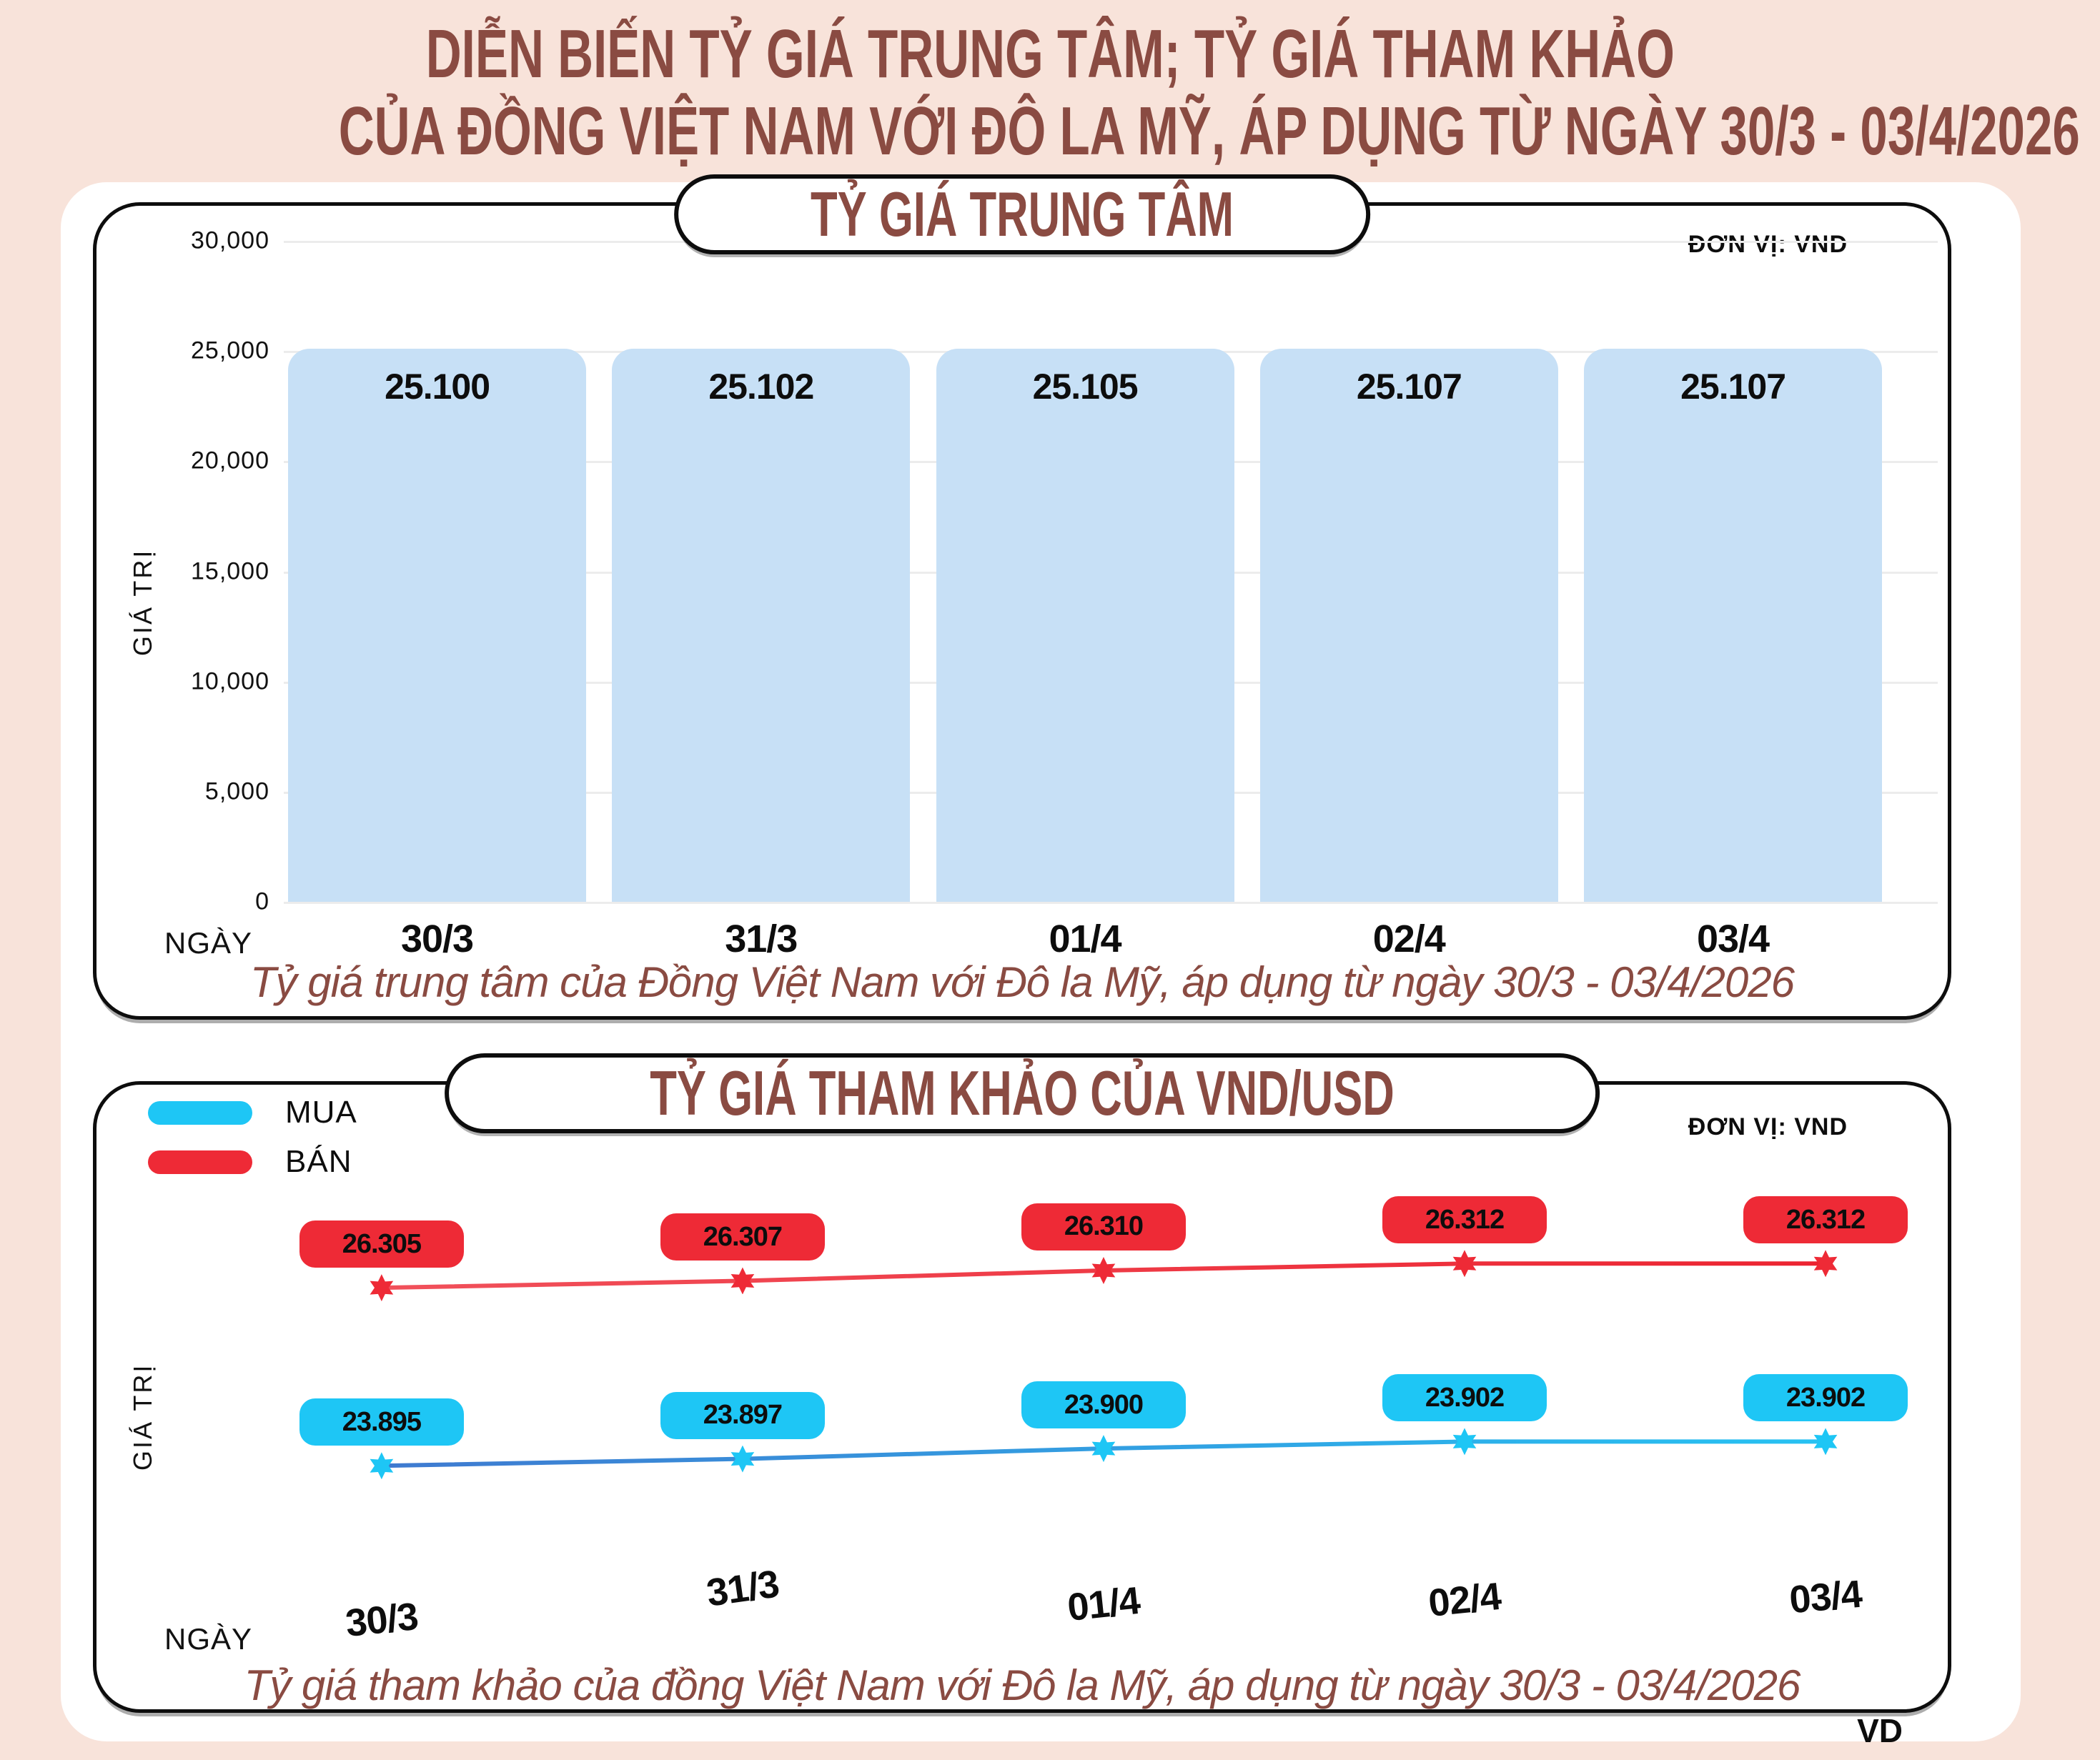 Image resolution: width=2100 pixels, height=1760 pixels. What do you see at coordinates (761, 625) in the screenshot?
I see `bar: 25.102` at bounding box center [761, 625].